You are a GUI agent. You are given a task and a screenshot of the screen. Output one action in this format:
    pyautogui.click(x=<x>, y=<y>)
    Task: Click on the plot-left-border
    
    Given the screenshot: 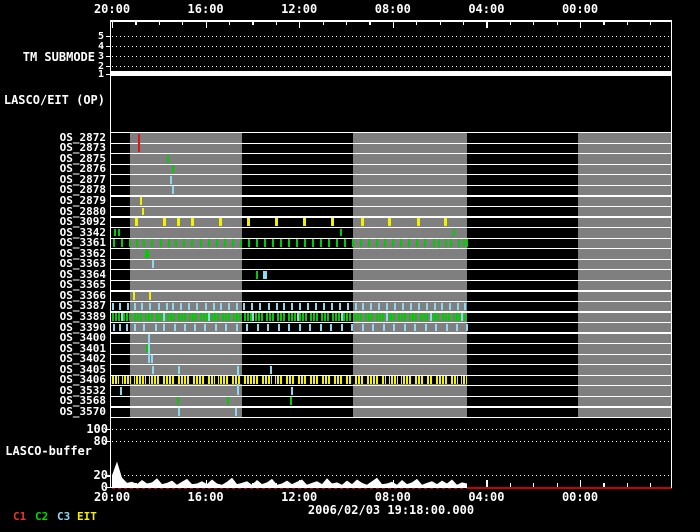 What is the action you would take?
    pyautogui.click(x=110, y=254)
    